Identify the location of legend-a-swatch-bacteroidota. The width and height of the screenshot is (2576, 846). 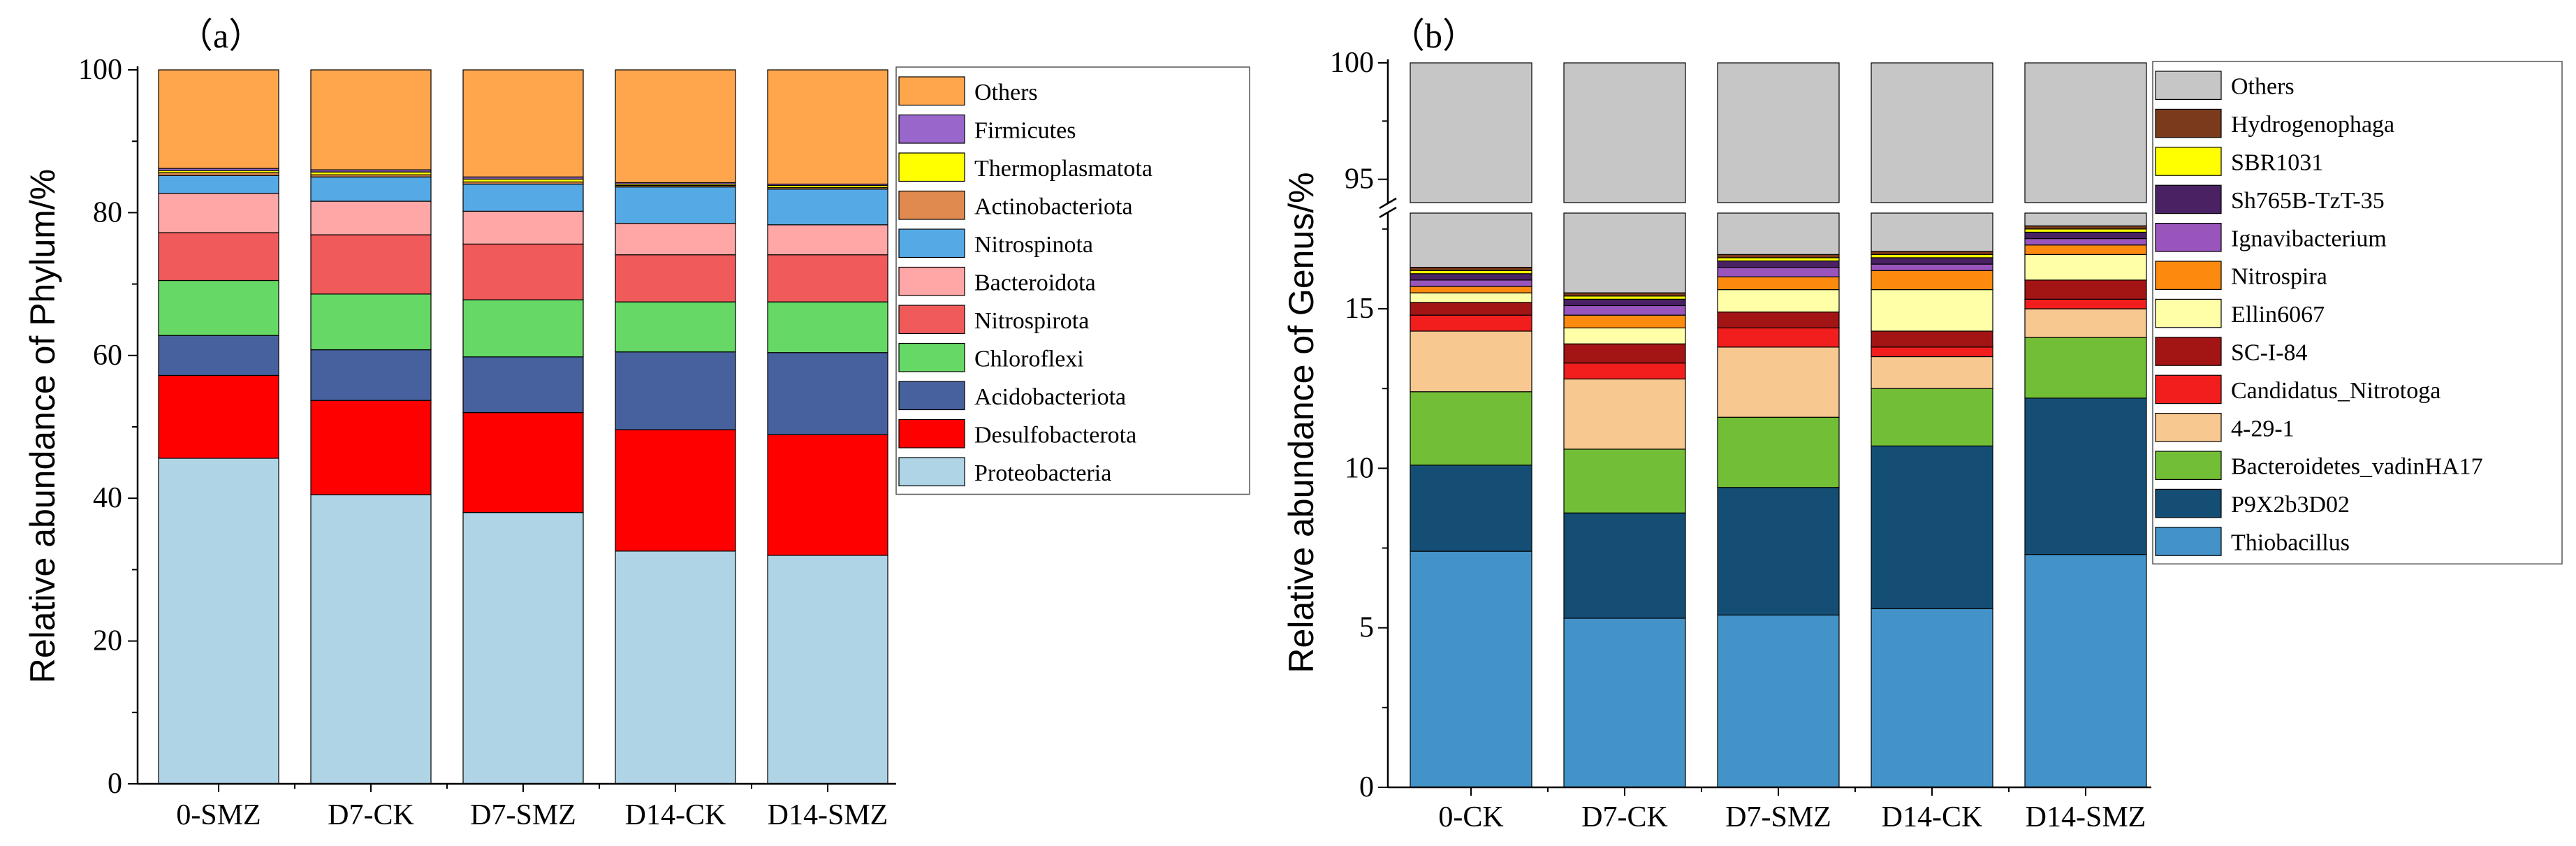
(932, 281).